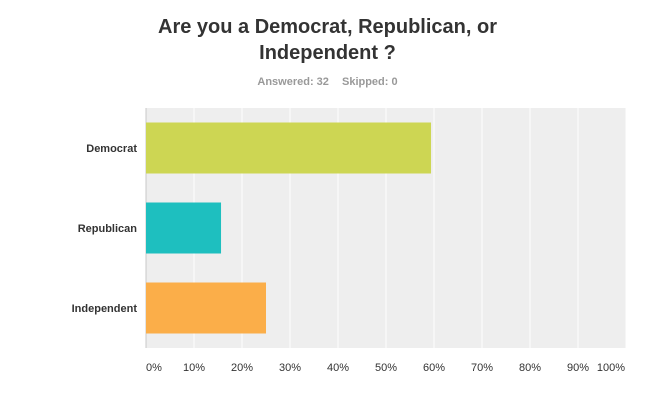  What do you see at coordinates (386, 368) in the screenshot?
I see `x-tick-label: 50%` at bounding box center [386, 368].